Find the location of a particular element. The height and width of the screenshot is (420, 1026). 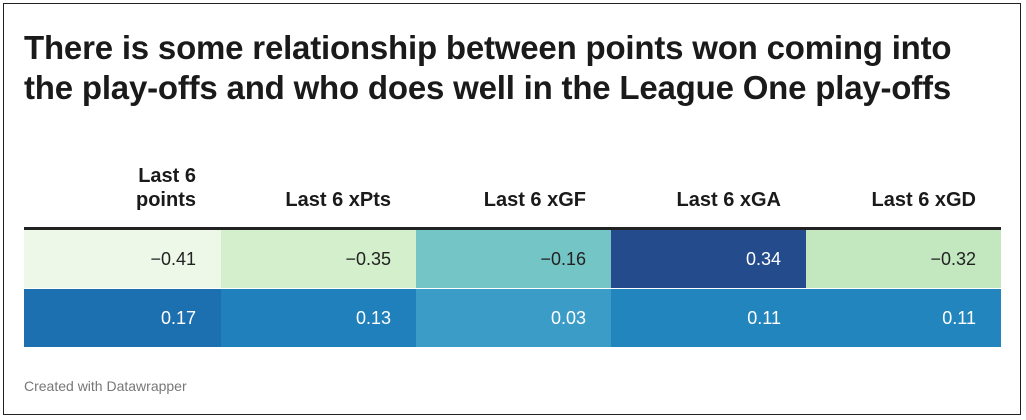

table-cell: −0.35 is located at coordinates (318, 259).